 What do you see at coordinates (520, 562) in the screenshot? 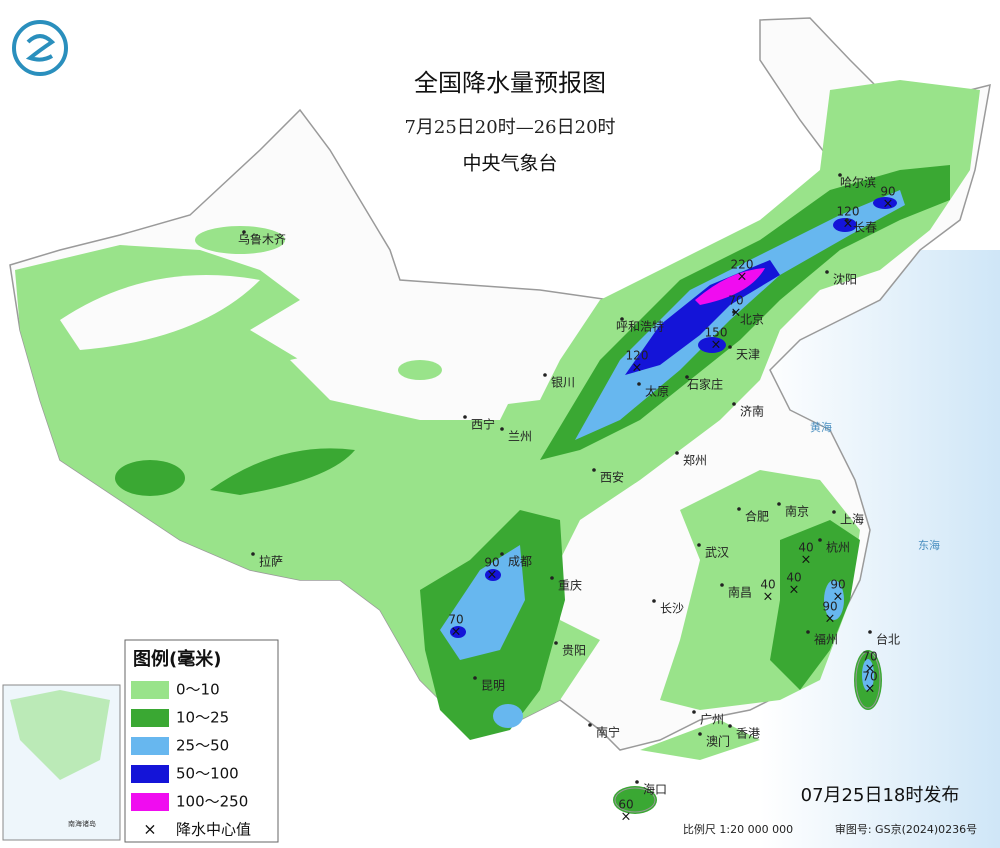
I see `city-label: 成都` at bounding box center [520, 562].